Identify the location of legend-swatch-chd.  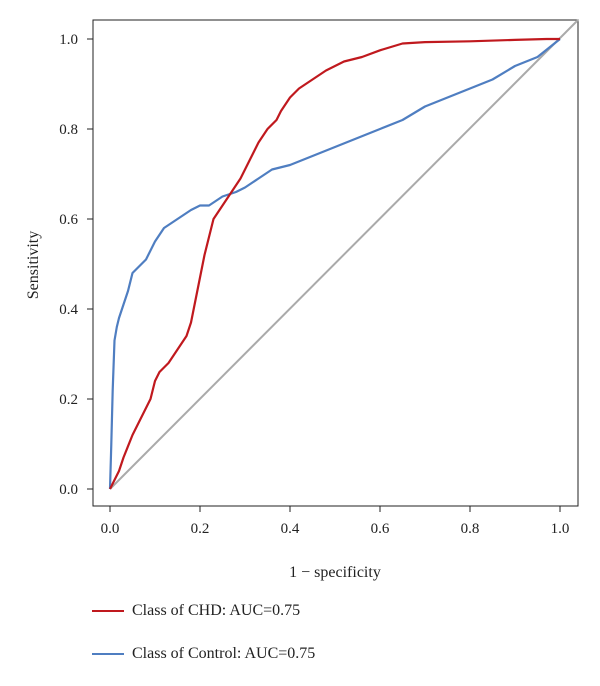
(108, 611).